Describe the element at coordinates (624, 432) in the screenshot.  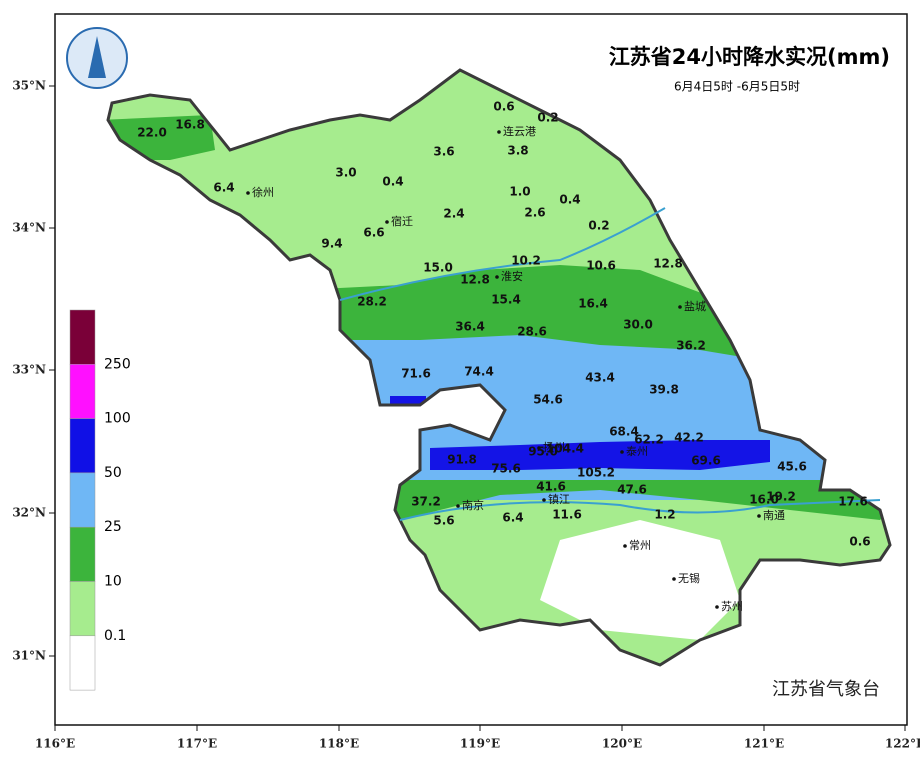
I see `station-value: 68.4` at that location.